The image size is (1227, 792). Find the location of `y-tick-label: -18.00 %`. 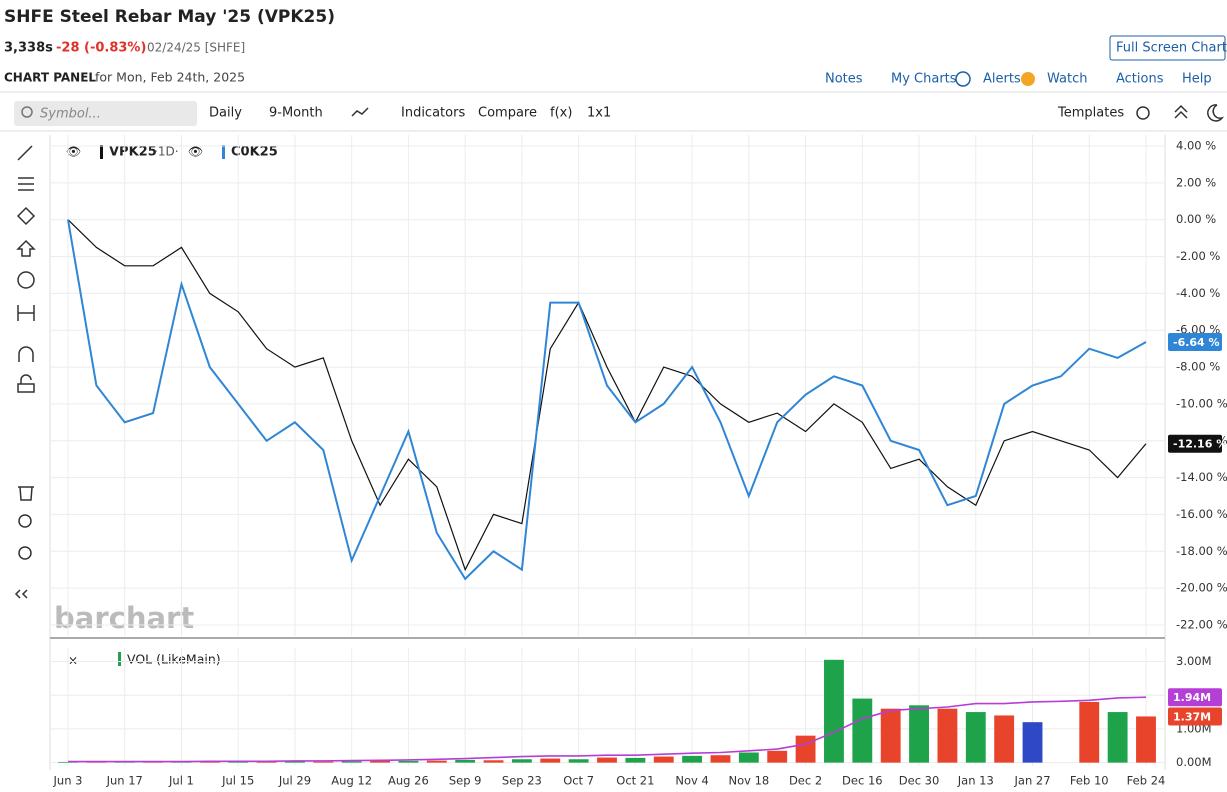

y-tick-label: -18.00 % is located at coordinates (1201, 551).